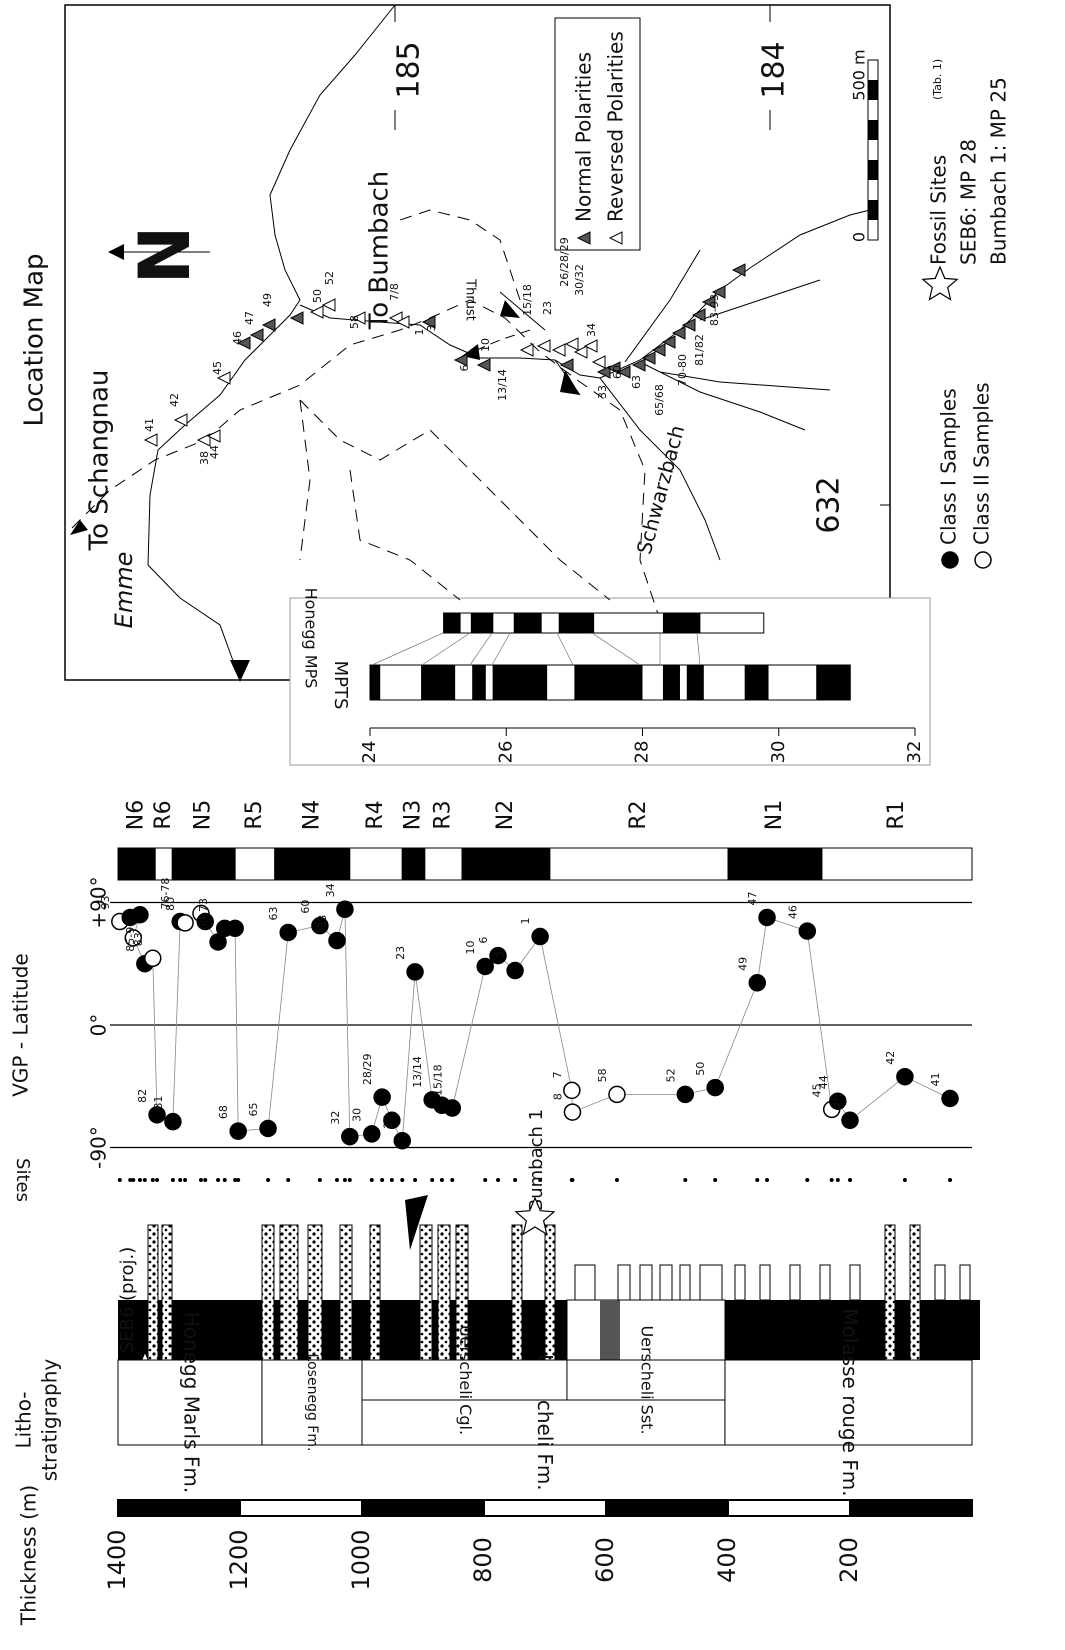 The height and width of the screenshot is (1650, 1065). I want to click on formation-label: Molasse rouge Fm., so click(850, 1402).